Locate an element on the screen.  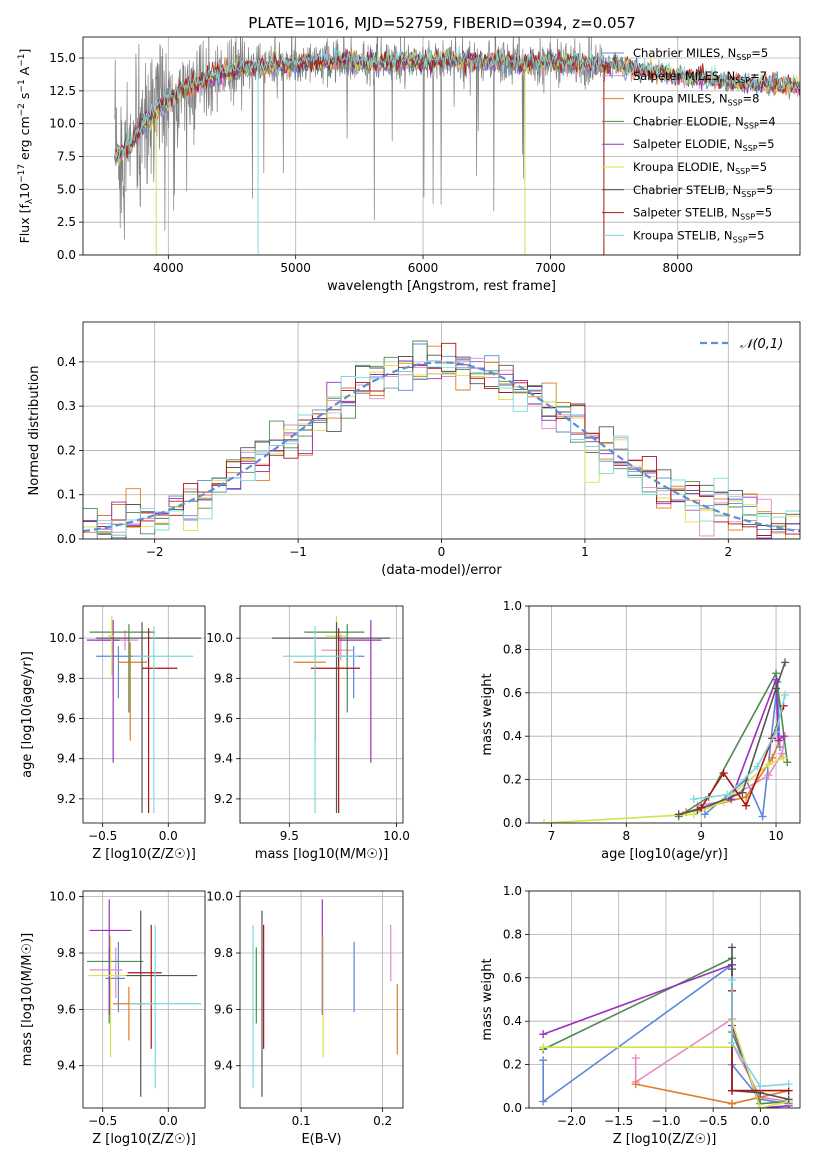
legend-entry: 𝒩(0,1) is located at coordinates (761, 344).